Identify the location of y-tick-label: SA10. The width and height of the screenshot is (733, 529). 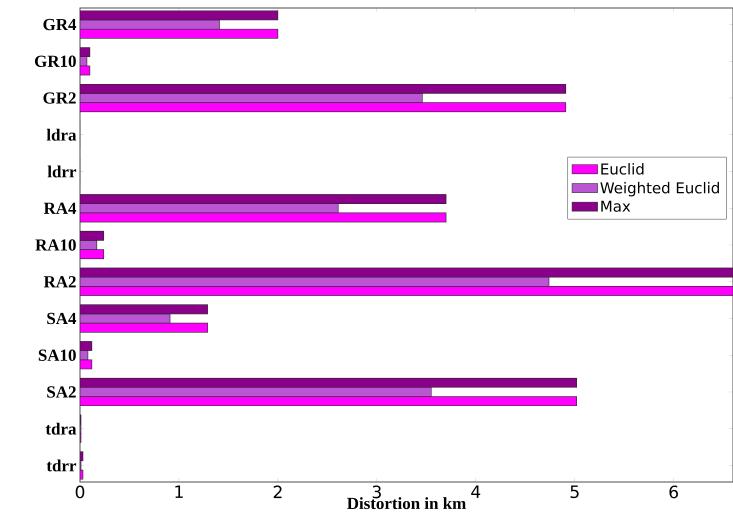
(57, 355).